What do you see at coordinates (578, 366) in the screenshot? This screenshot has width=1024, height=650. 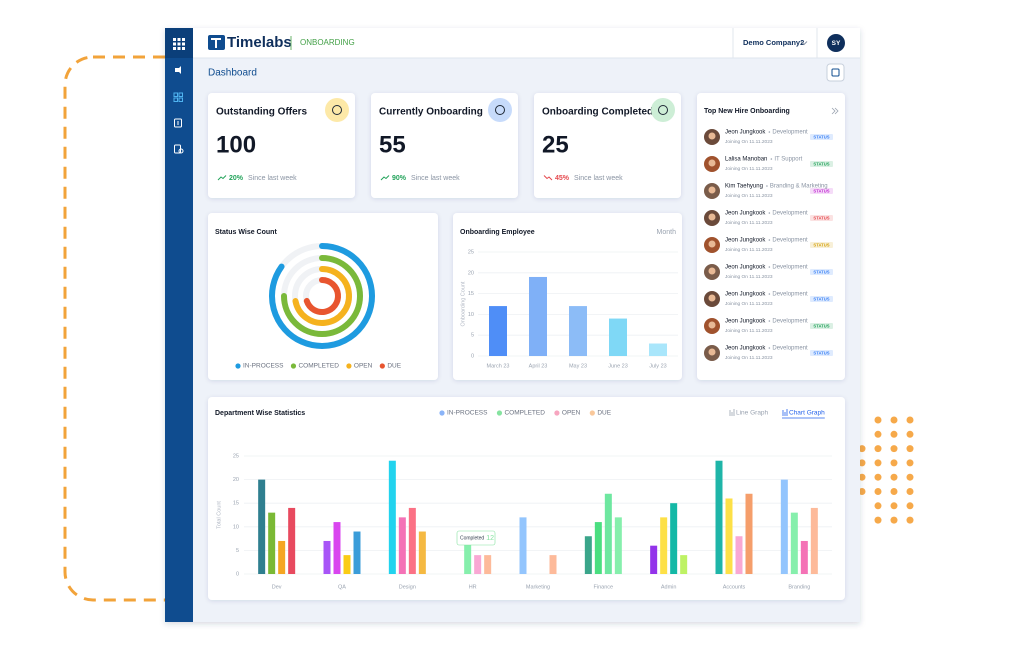 I see `x-tick-label: May 23` at bounding box center [578, 366].